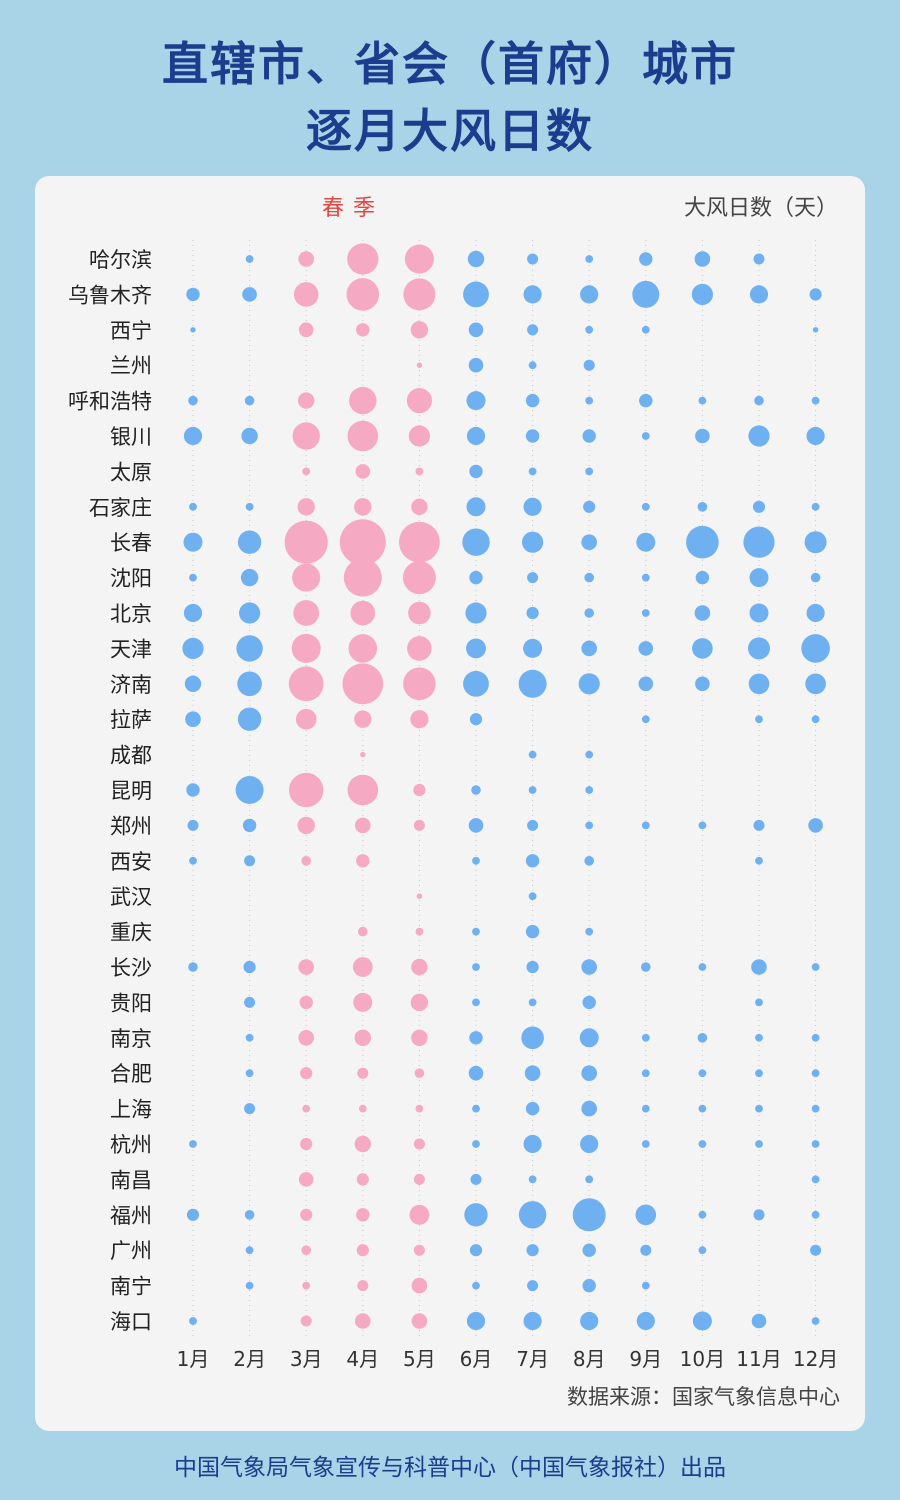 This screenshot has height=1500, width=900. Describe the element at coordinates (131, 1145) in the screenshot. I see `city-label: 杭州` at that location.